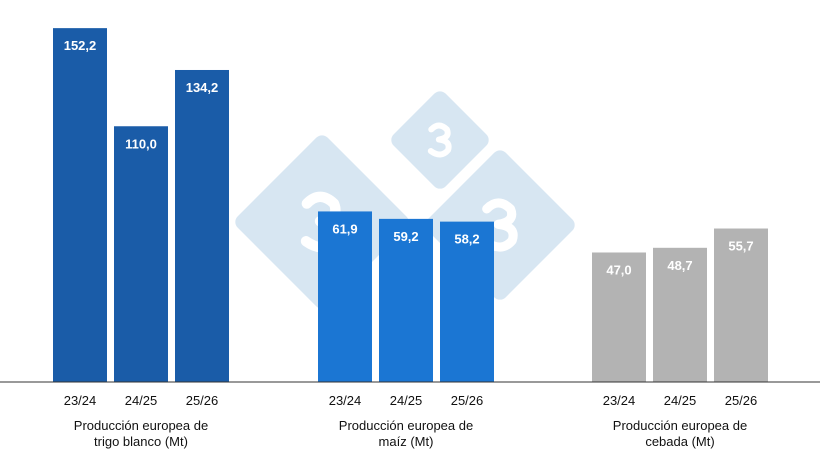 The width and height of the screenshot is (820, 466). I want to click on group-title: cebada (Mt), so click(679, 441).